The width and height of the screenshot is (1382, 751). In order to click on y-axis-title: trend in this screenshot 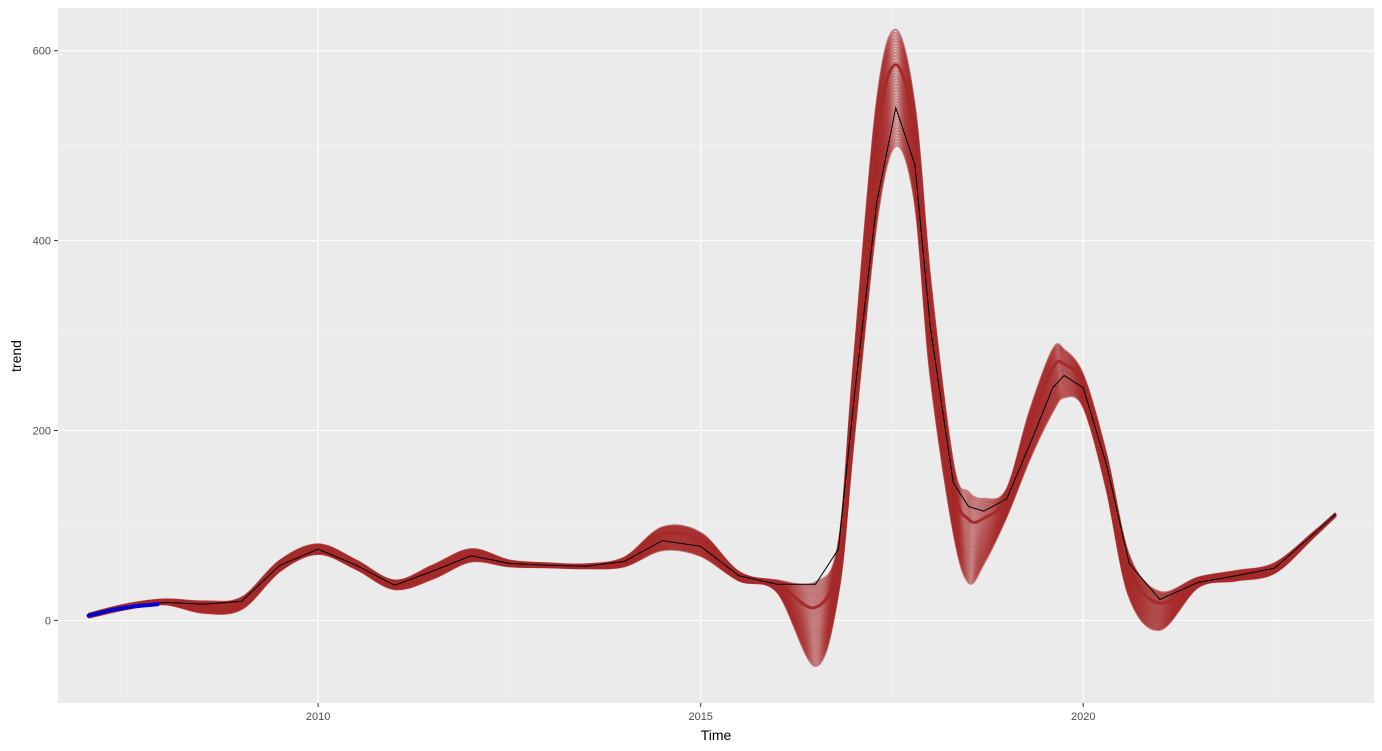, I will do `click(16, 356)`.